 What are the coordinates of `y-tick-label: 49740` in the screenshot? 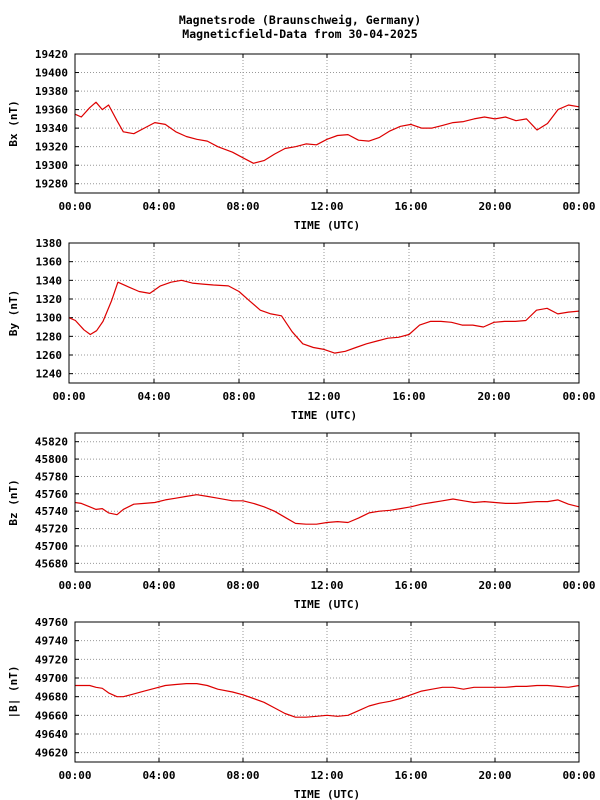 It's located at (51, 641).